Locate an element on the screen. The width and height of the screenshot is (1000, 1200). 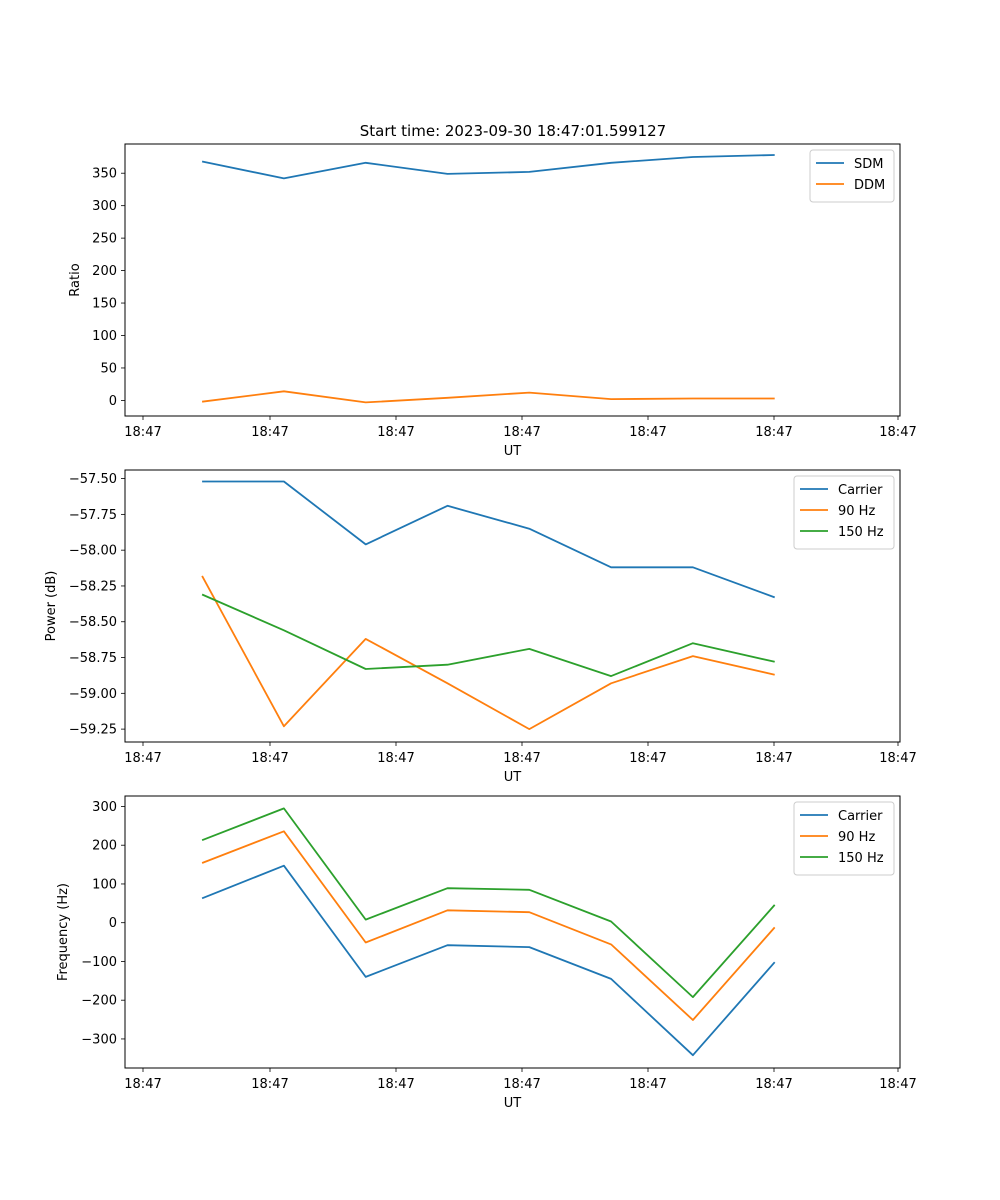
figure-title: Start time: 2023-09-30 18:47:01.599127 is located at coordinates (513, 131).